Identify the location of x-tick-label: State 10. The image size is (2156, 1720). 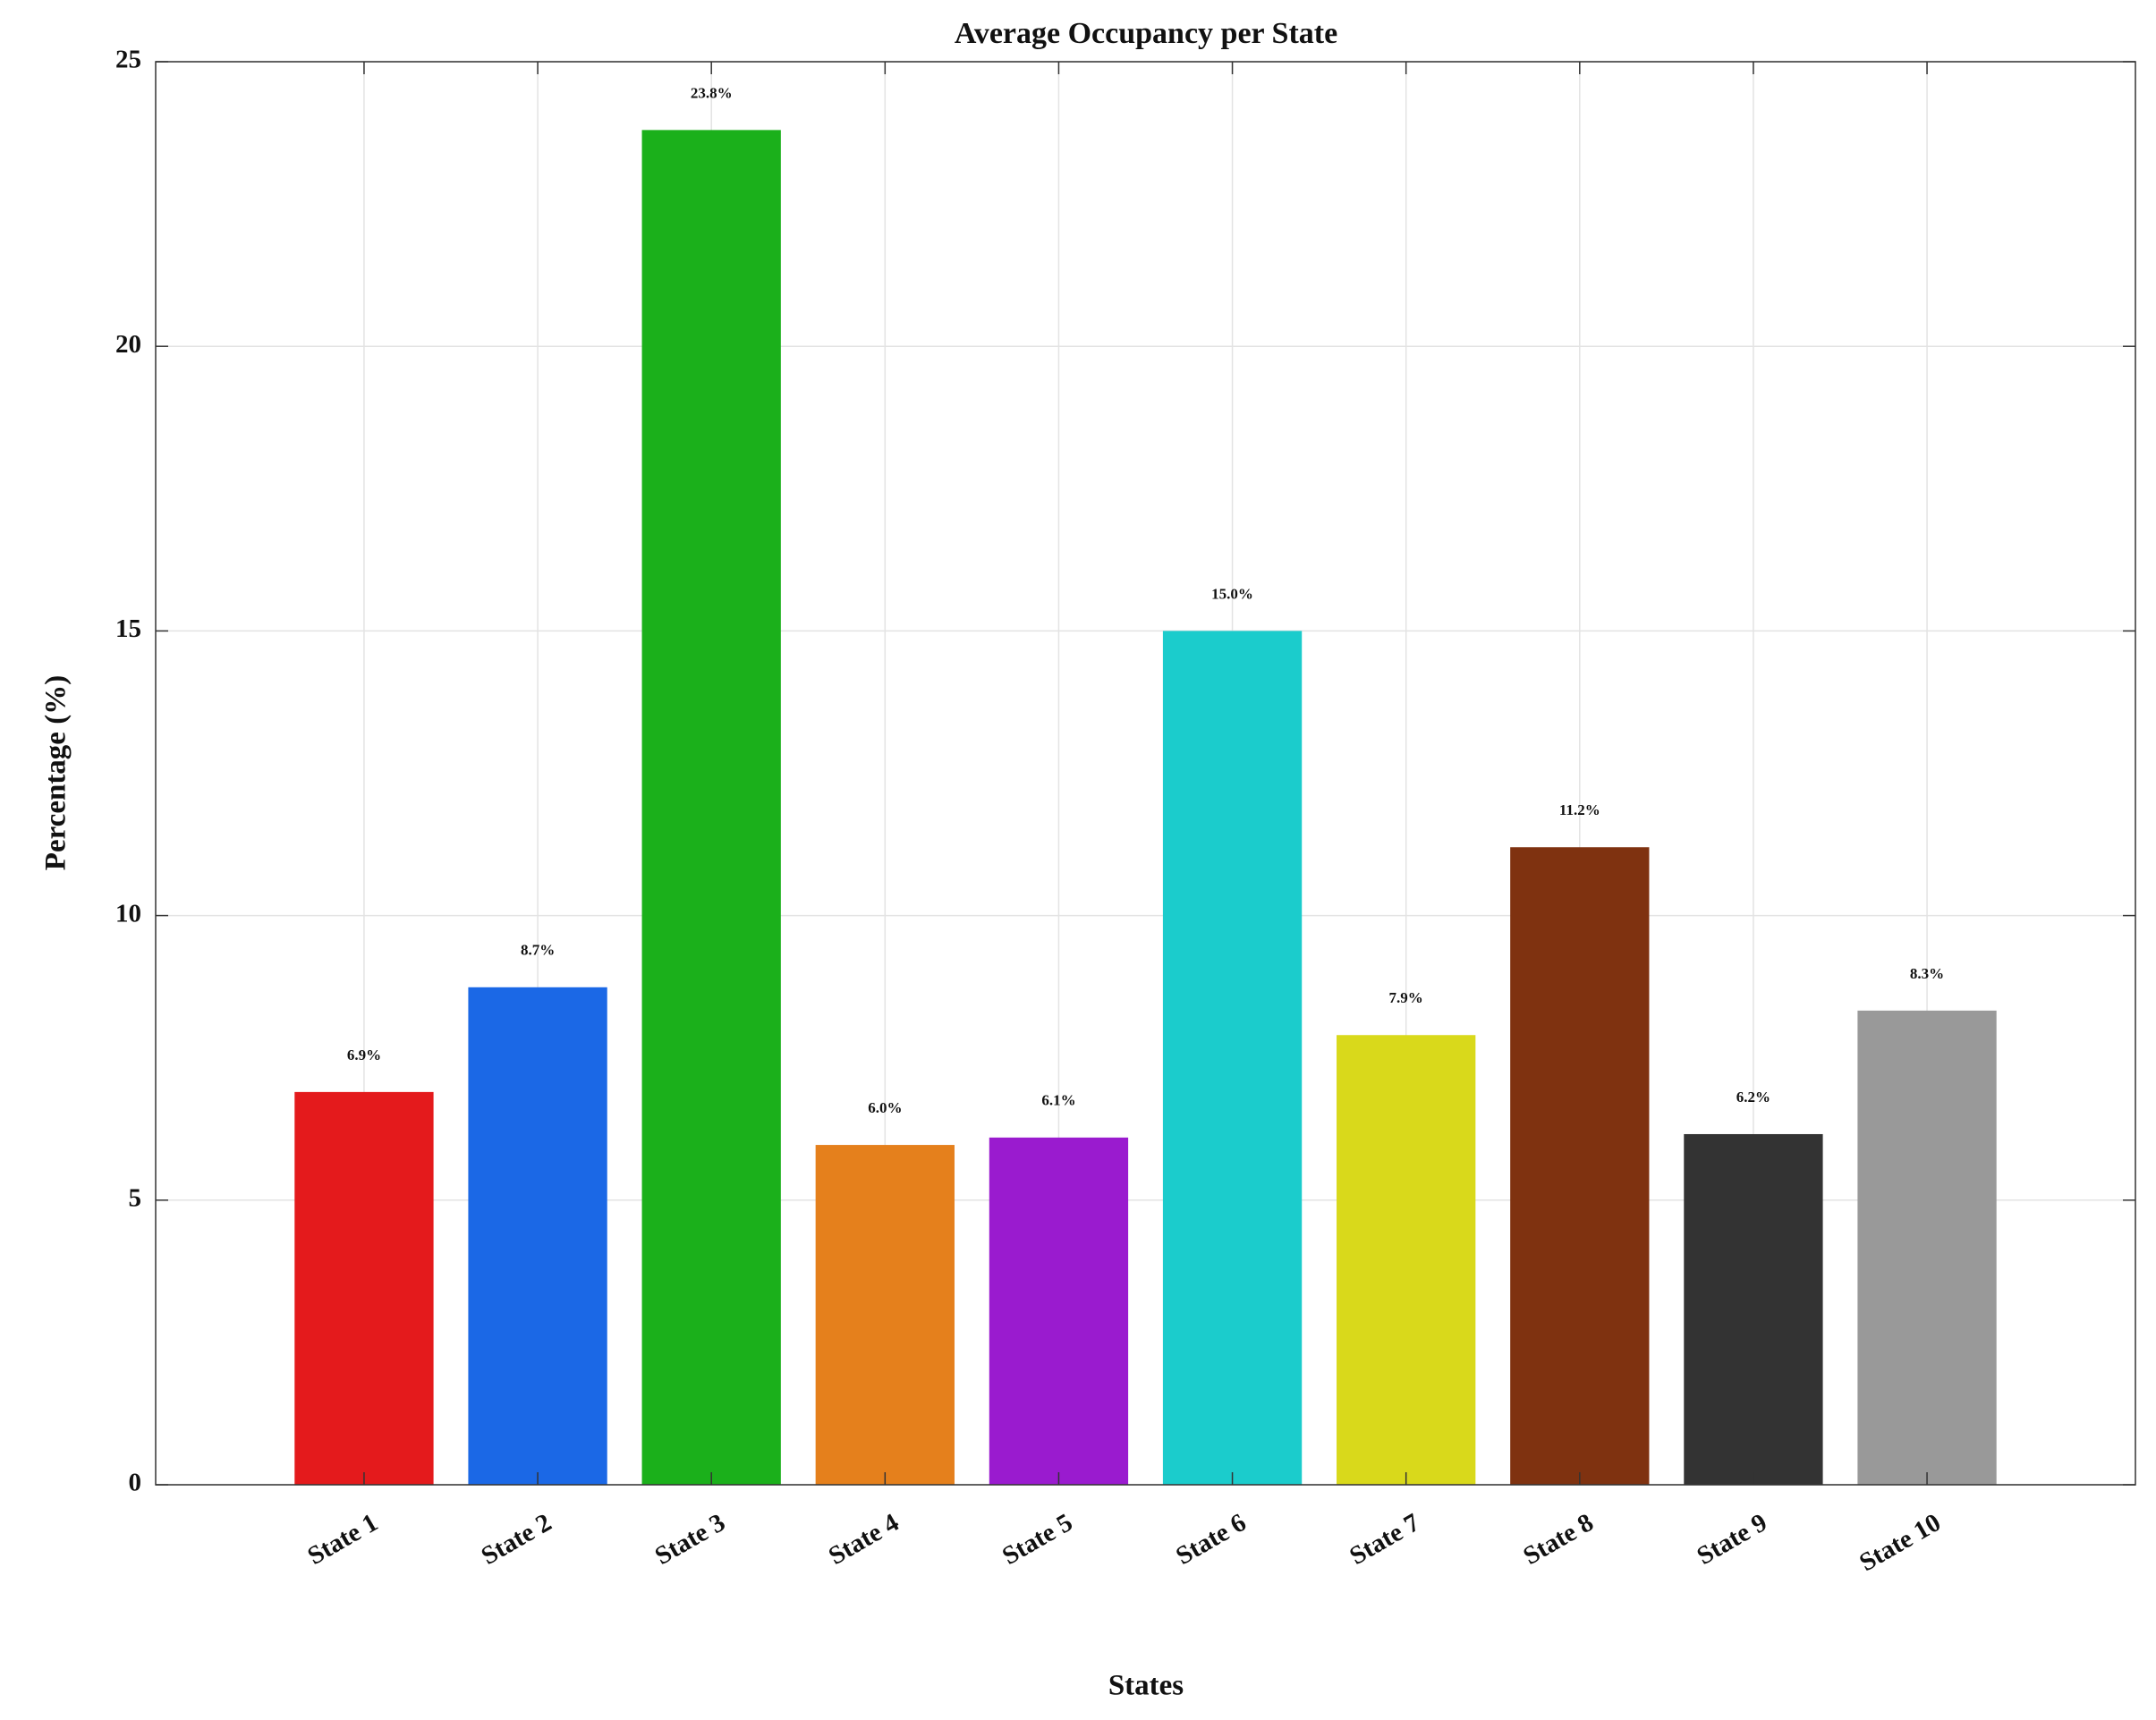
(1901, 1543).